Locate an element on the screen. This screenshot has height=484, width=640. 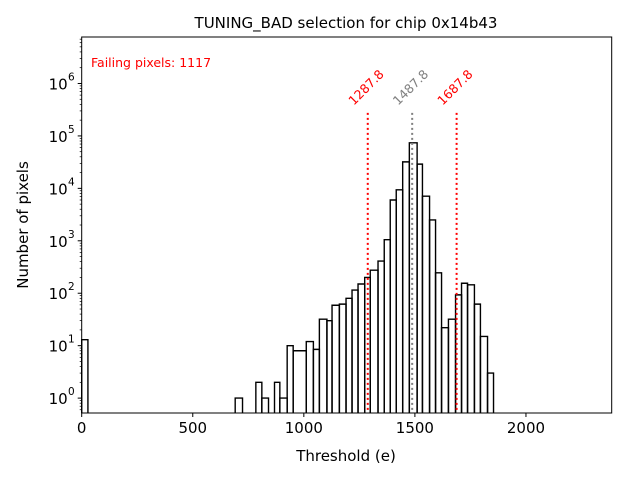
x-tick-label: 2000 is located at coordinates (526, 428).